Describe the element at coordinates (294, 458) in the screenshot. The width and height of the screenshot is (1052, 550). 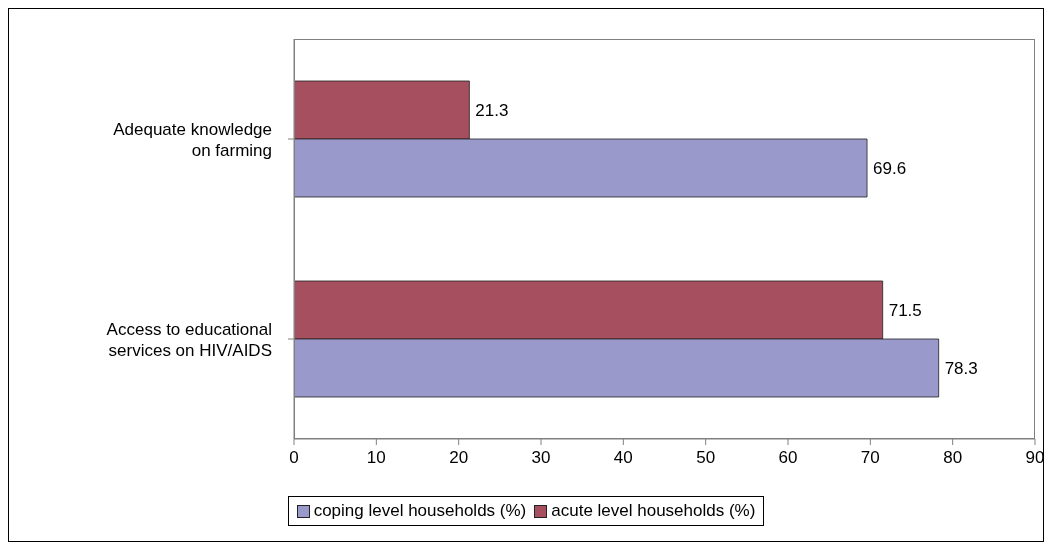
I see `x-tick-label: 0` at that location.